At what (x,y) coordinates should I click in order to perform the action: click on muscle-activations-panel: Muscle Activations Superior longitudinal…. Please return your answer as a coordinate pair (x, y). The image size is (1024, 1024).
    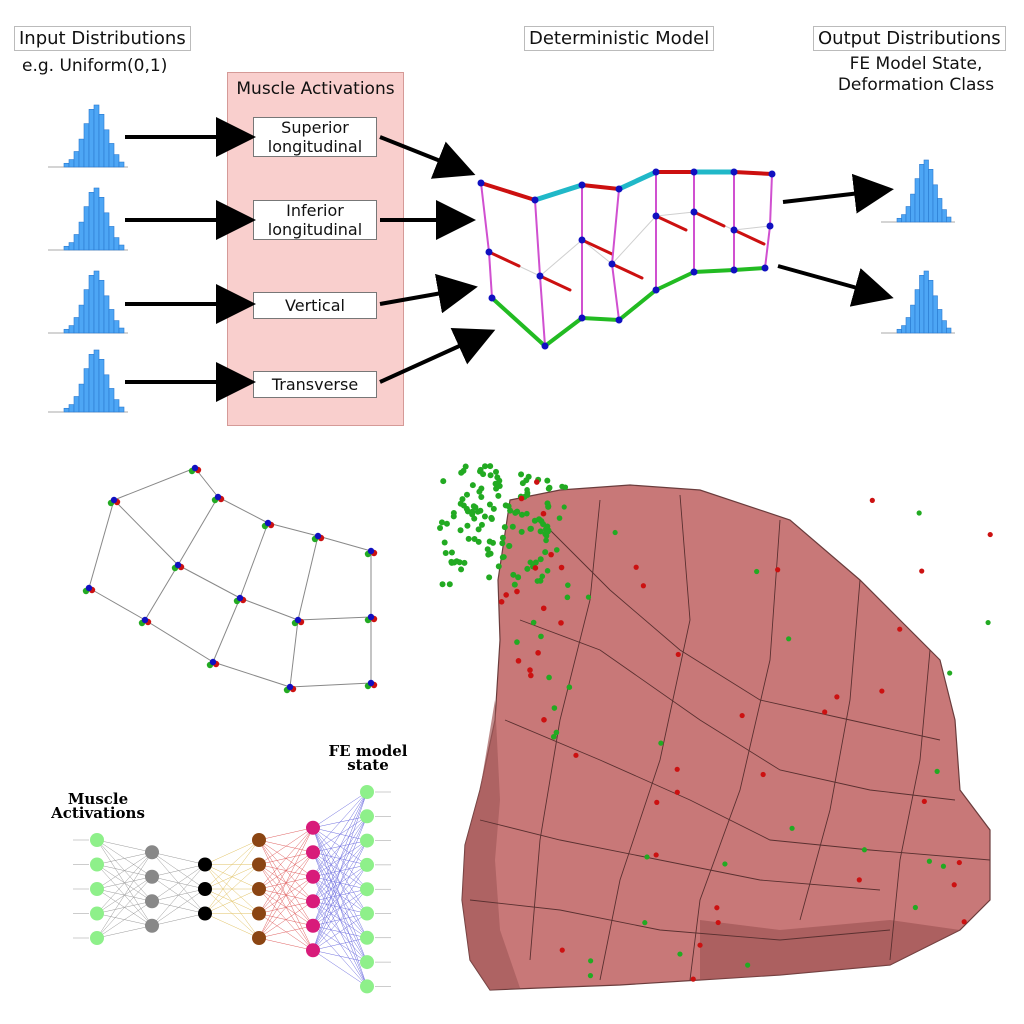
    Looking at the image, I should click on (315, 249).